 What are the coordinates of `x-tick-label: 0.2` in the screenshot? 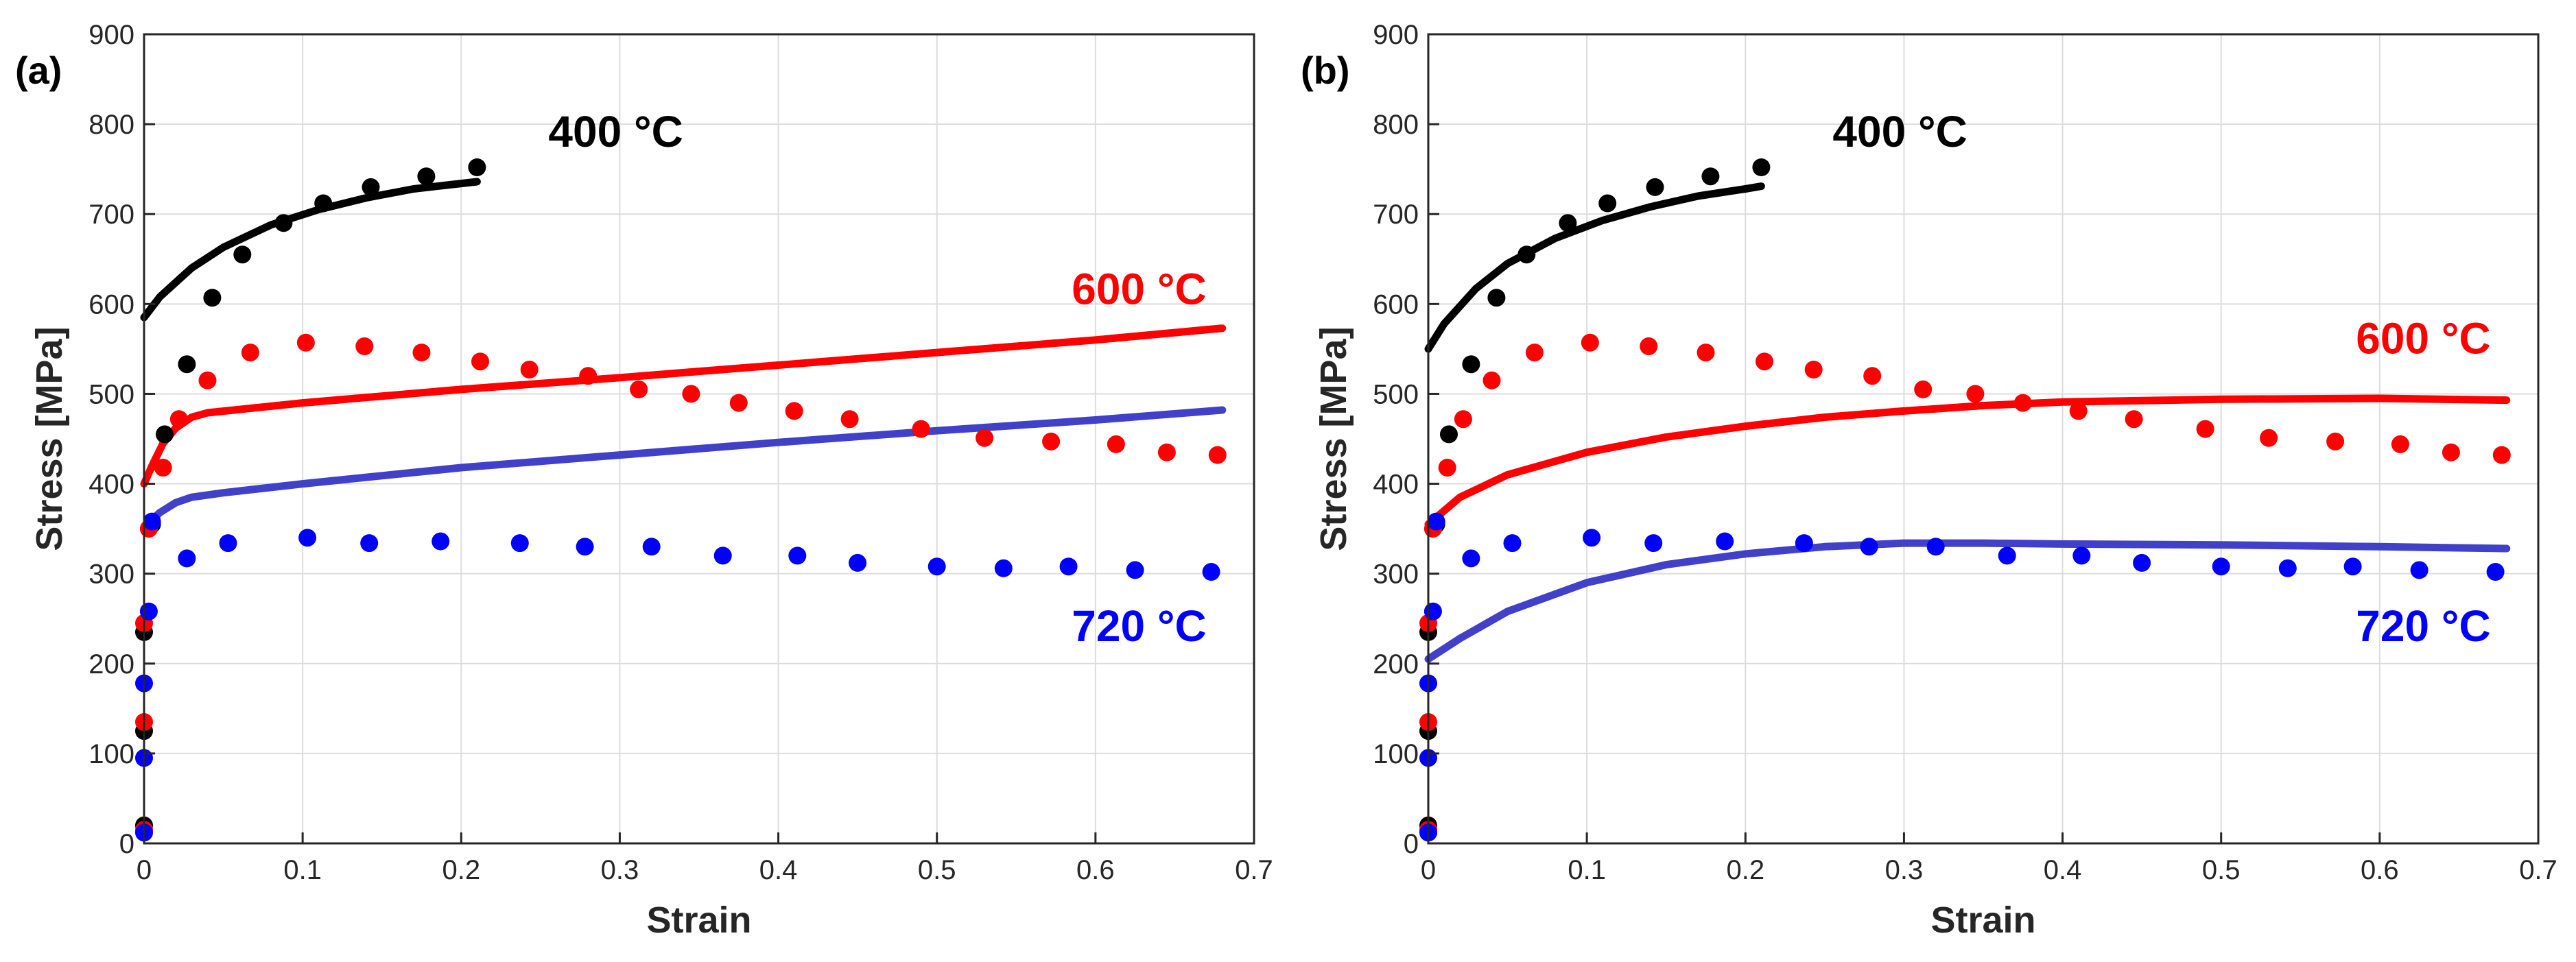 It's located at (461, 870).